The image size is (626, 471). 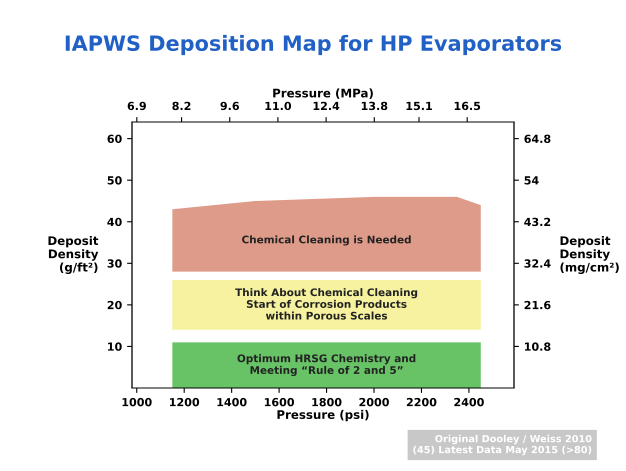 What do you see at coordinates (115, 139) in the screenshot?
I see `y-tick-label: 60` at bounding box center [115, 139].